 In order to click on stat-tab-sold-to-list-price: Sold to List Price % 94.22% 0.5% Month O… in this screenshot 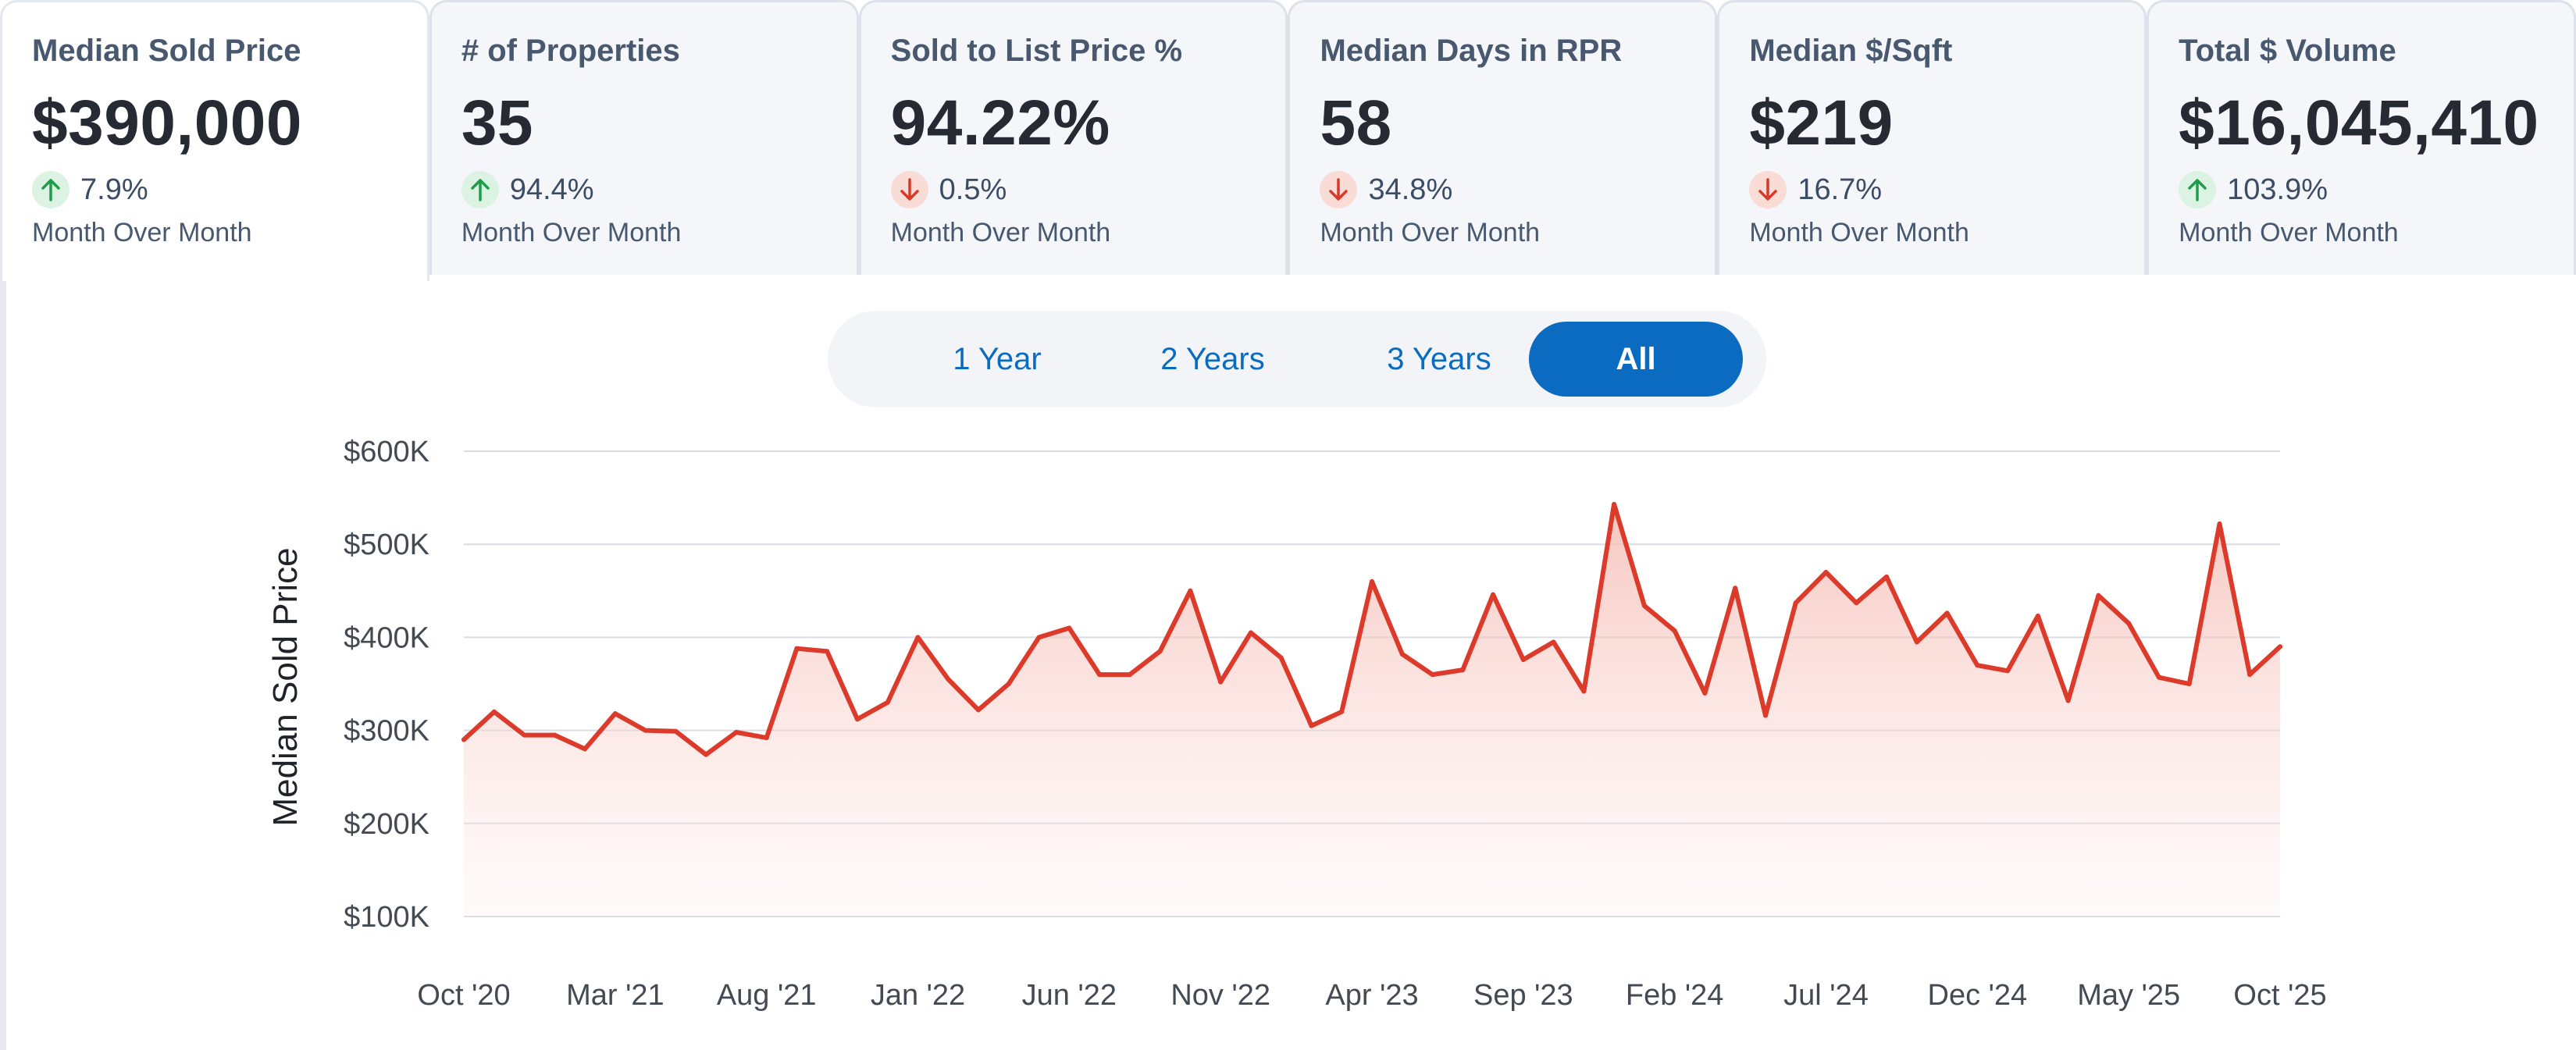, I will do `click(1073, 137)`.